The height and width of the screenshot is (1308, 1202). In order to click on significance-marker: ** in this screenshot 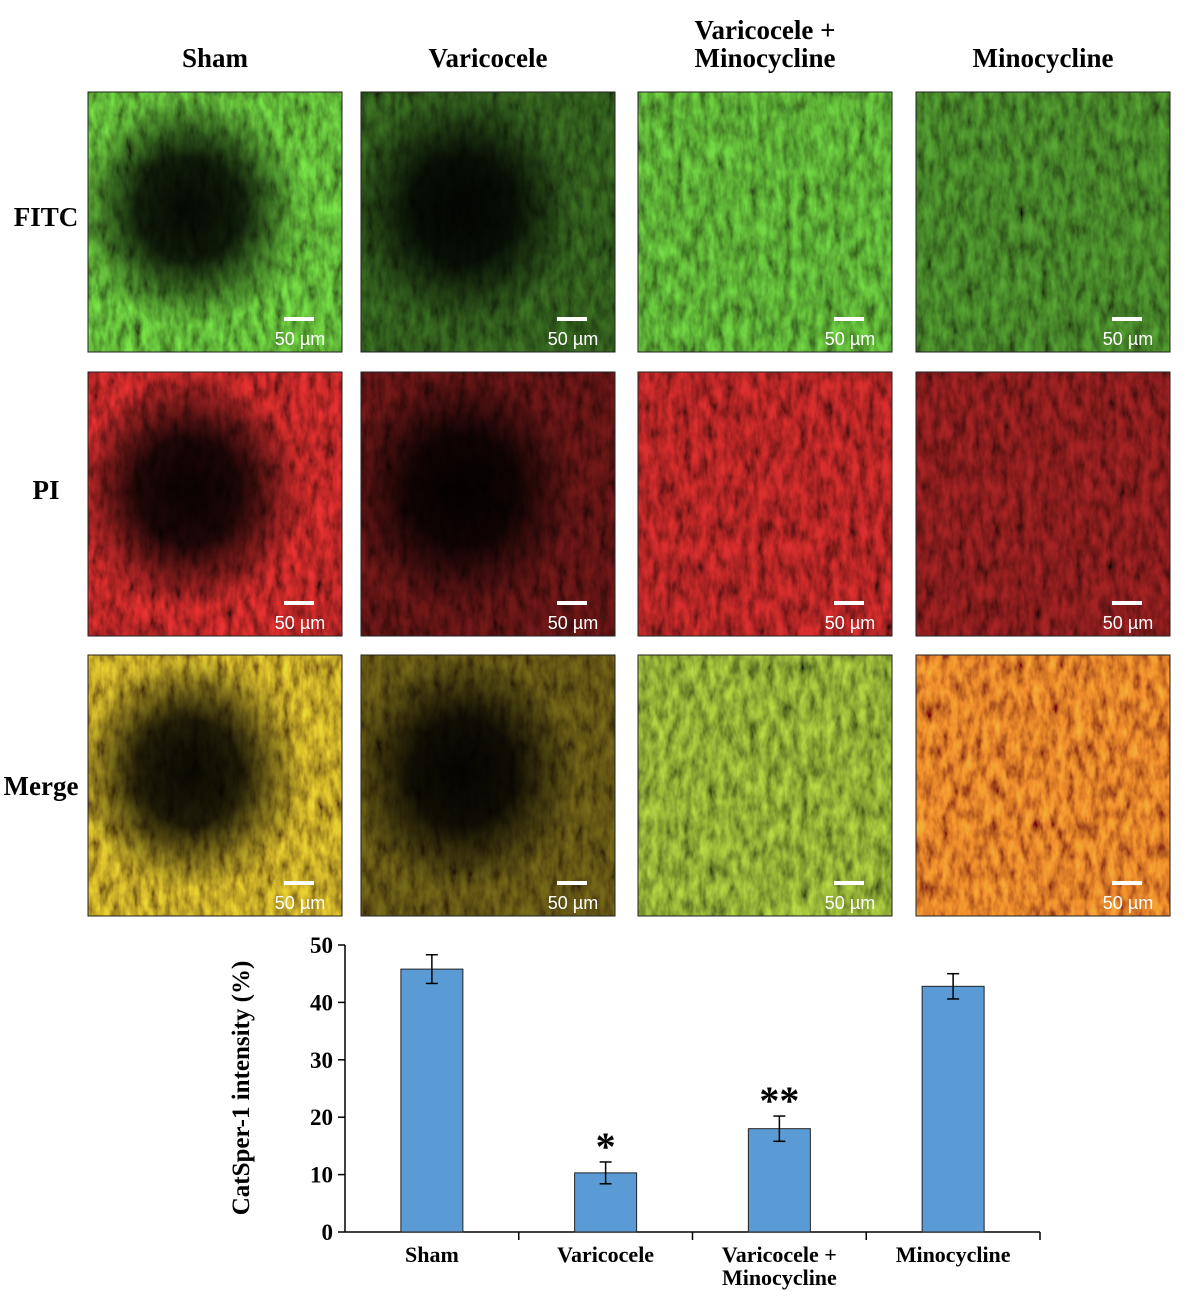, I will do `click(779, 1100)`.